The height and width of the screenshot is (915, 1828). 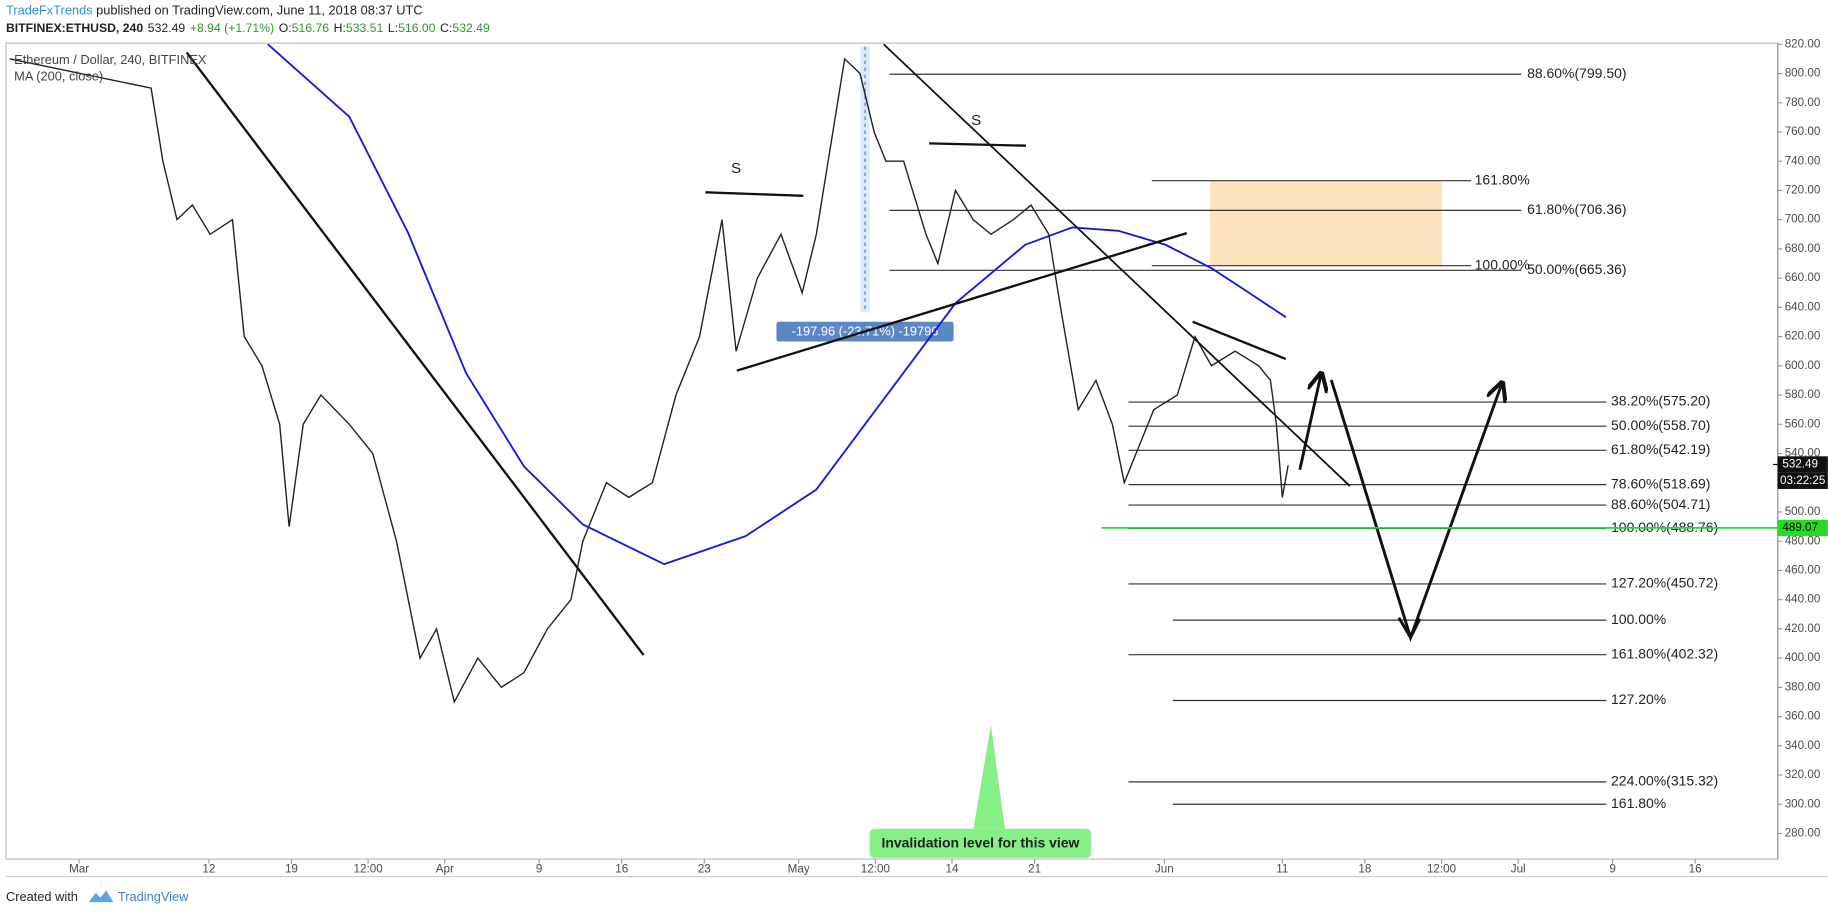 What do you see at coordinates (393, 28) in the screenshot?
I see `ohlc-key: L:` at bounding box center [393, 28].